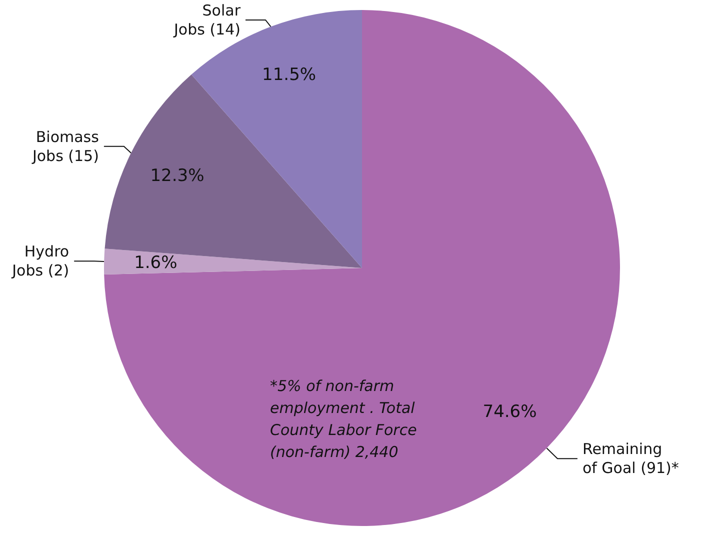  What do you see at coordinates (156, 262) in the screenshot?
I see `data-label: 1.6%` at bounding box center [156, 262].